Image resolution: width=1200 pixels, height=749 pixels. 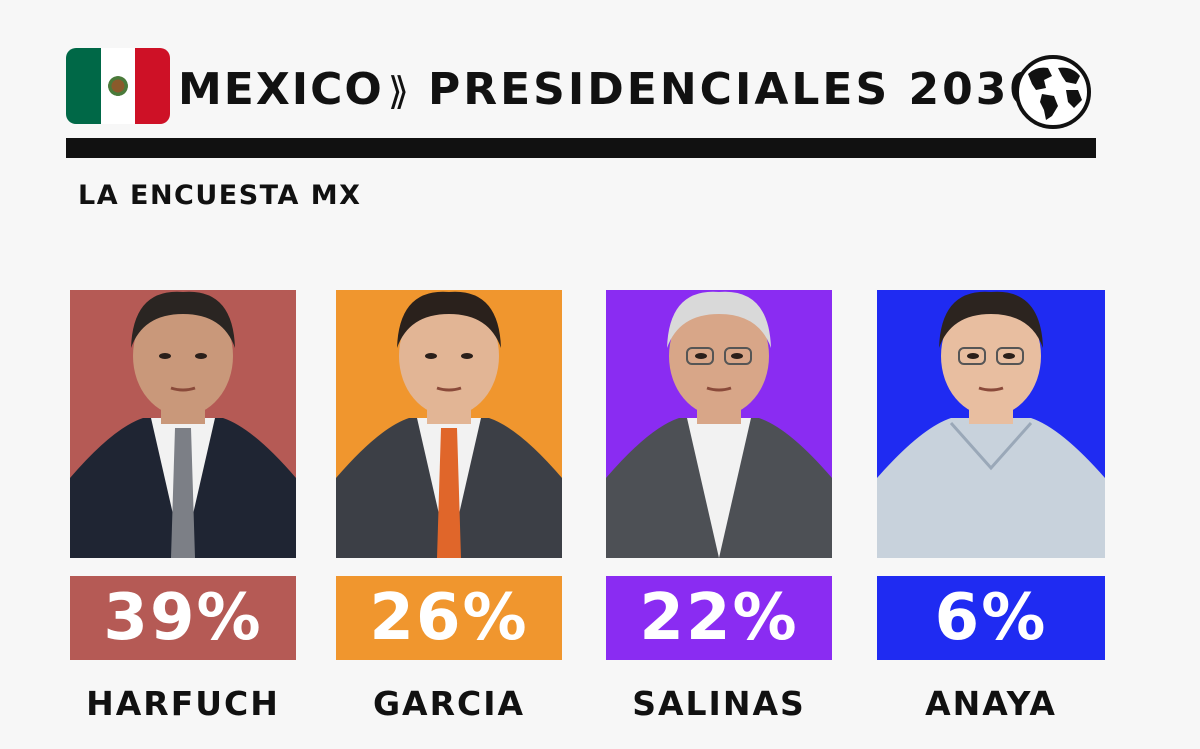 I want to click on header-country: MEXICO ⟫, so click(x=294, y=90).